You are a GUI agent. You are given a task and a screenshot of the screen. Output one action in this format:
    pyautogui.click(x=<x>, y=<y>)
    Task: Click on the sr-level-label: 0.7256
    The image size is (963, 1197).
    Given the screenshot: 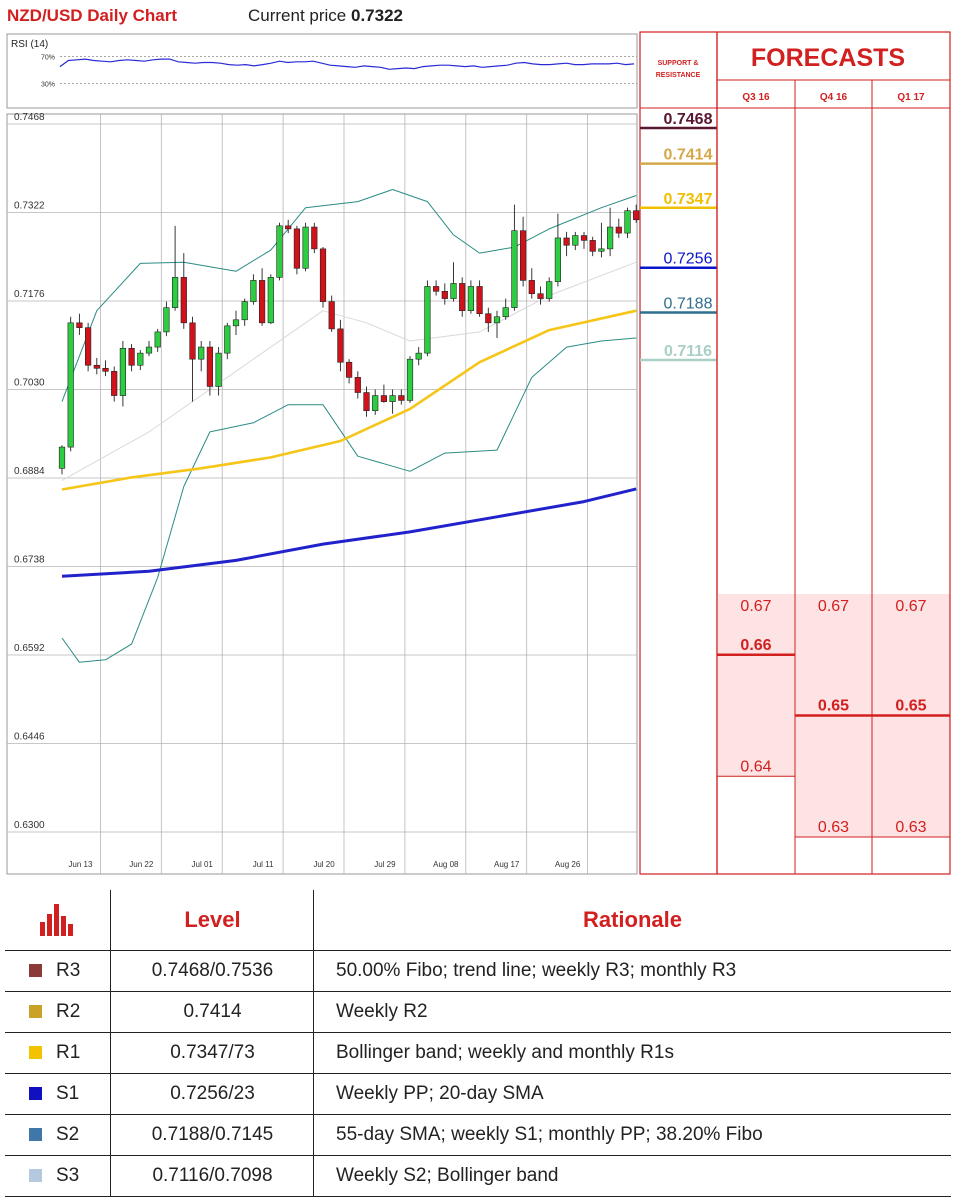 What is the action you would take?
    pyautogui.click(x=688, y=259)
    